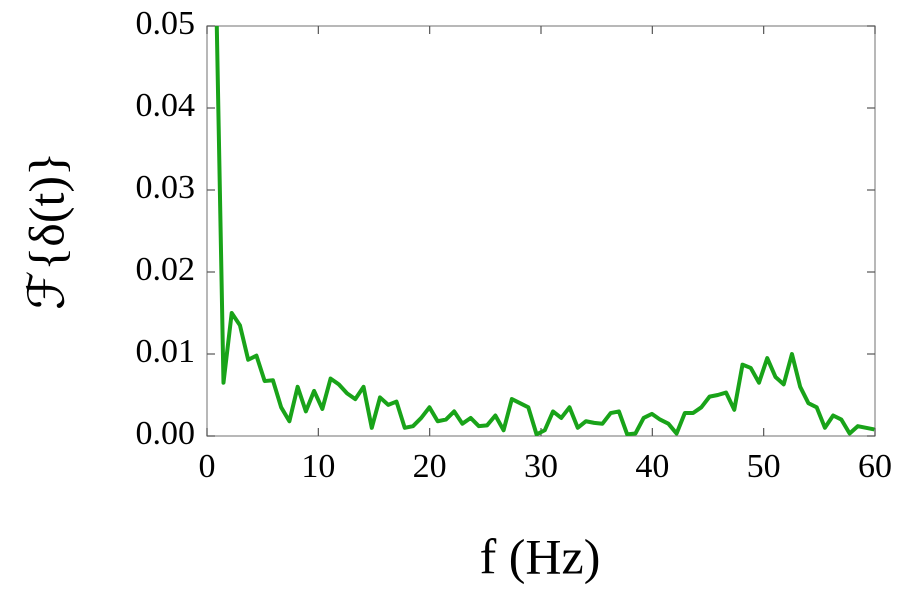 The height and width of the screenshot is (608, 900). I want to click on x-tick-label: 20, so click(430, 466).